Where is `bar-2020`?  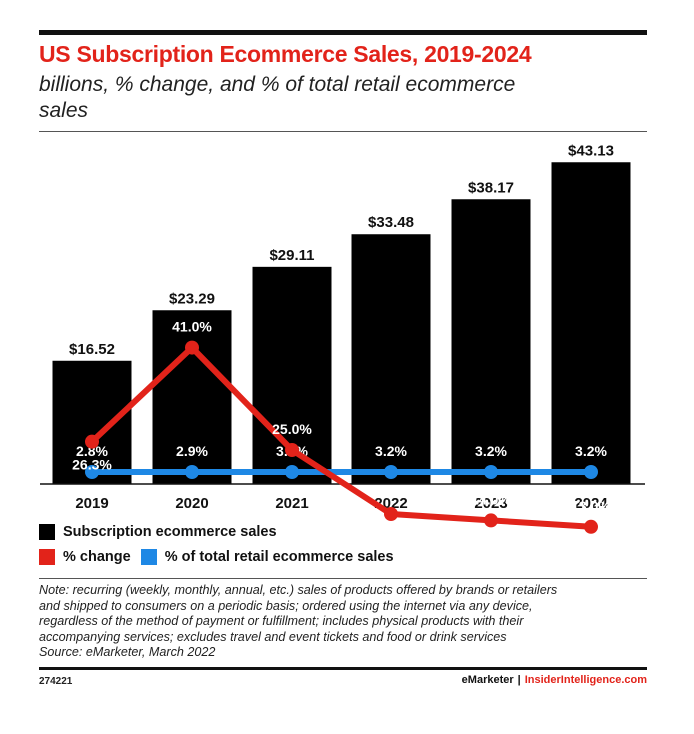
bar-2020 is located at coordinates (192, 397).